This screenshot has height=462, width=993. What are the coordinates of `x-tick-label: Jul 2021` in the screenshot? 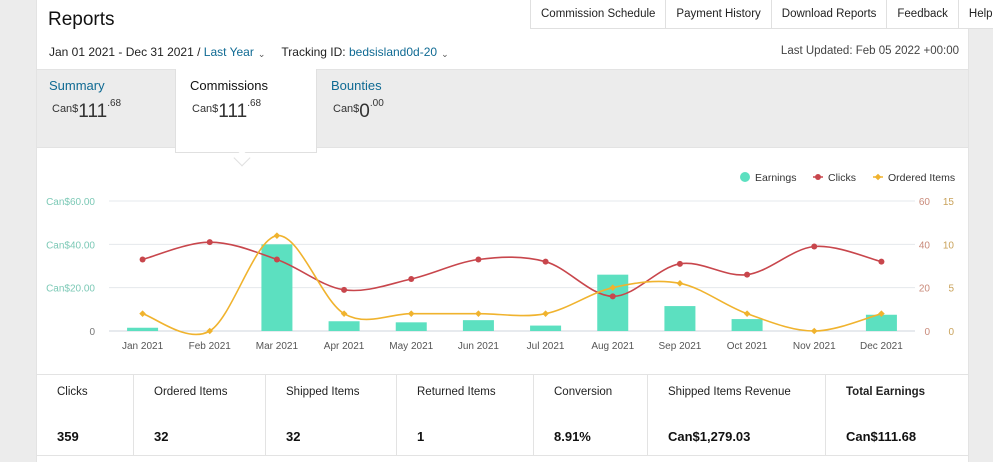 It's located at (546, 346).